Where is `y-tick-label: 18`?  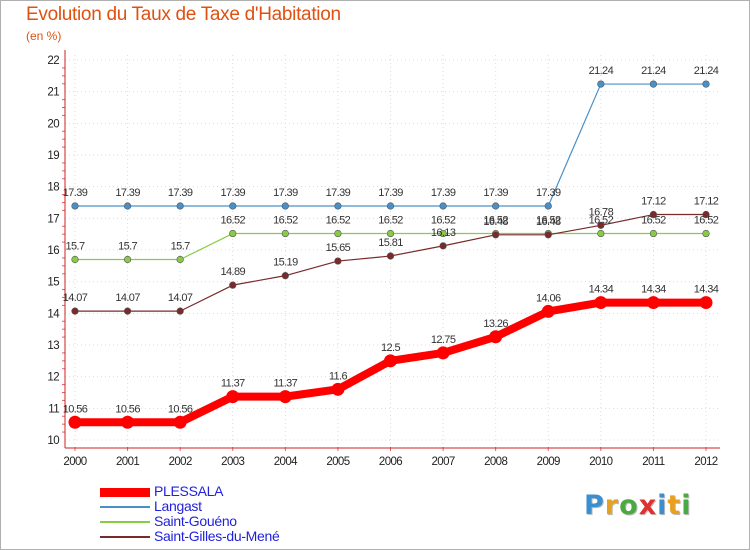 y-tick-label: 18 is located at coordinates (53, 188).